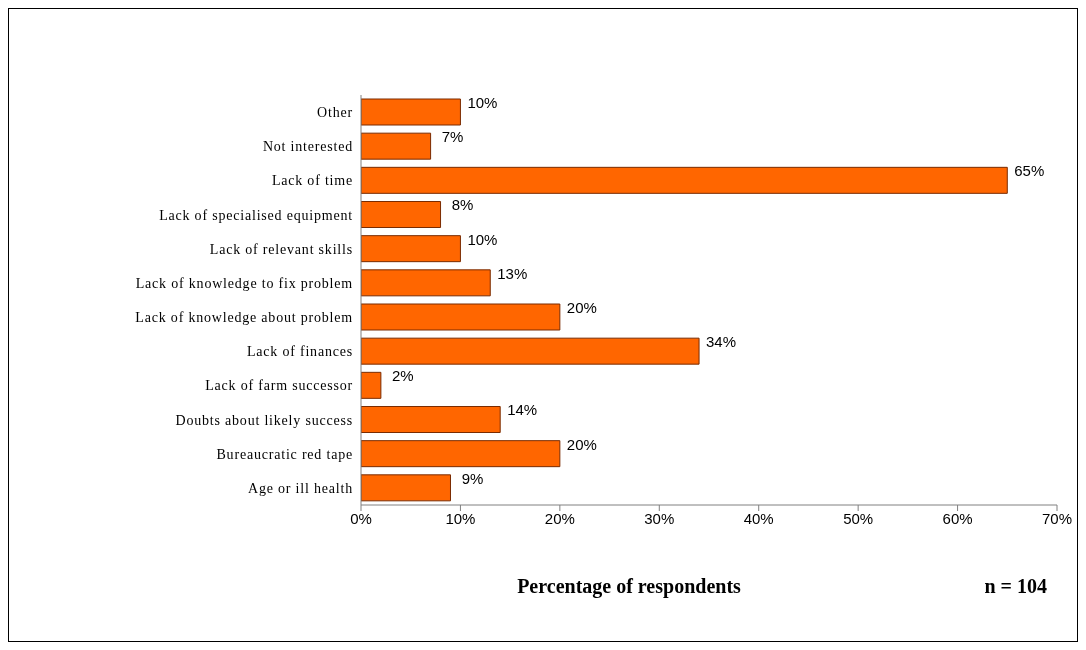 The height and width of the screenshot is (650, 1086). I want to click on x-tick-label: 60%, so click(957, 518).